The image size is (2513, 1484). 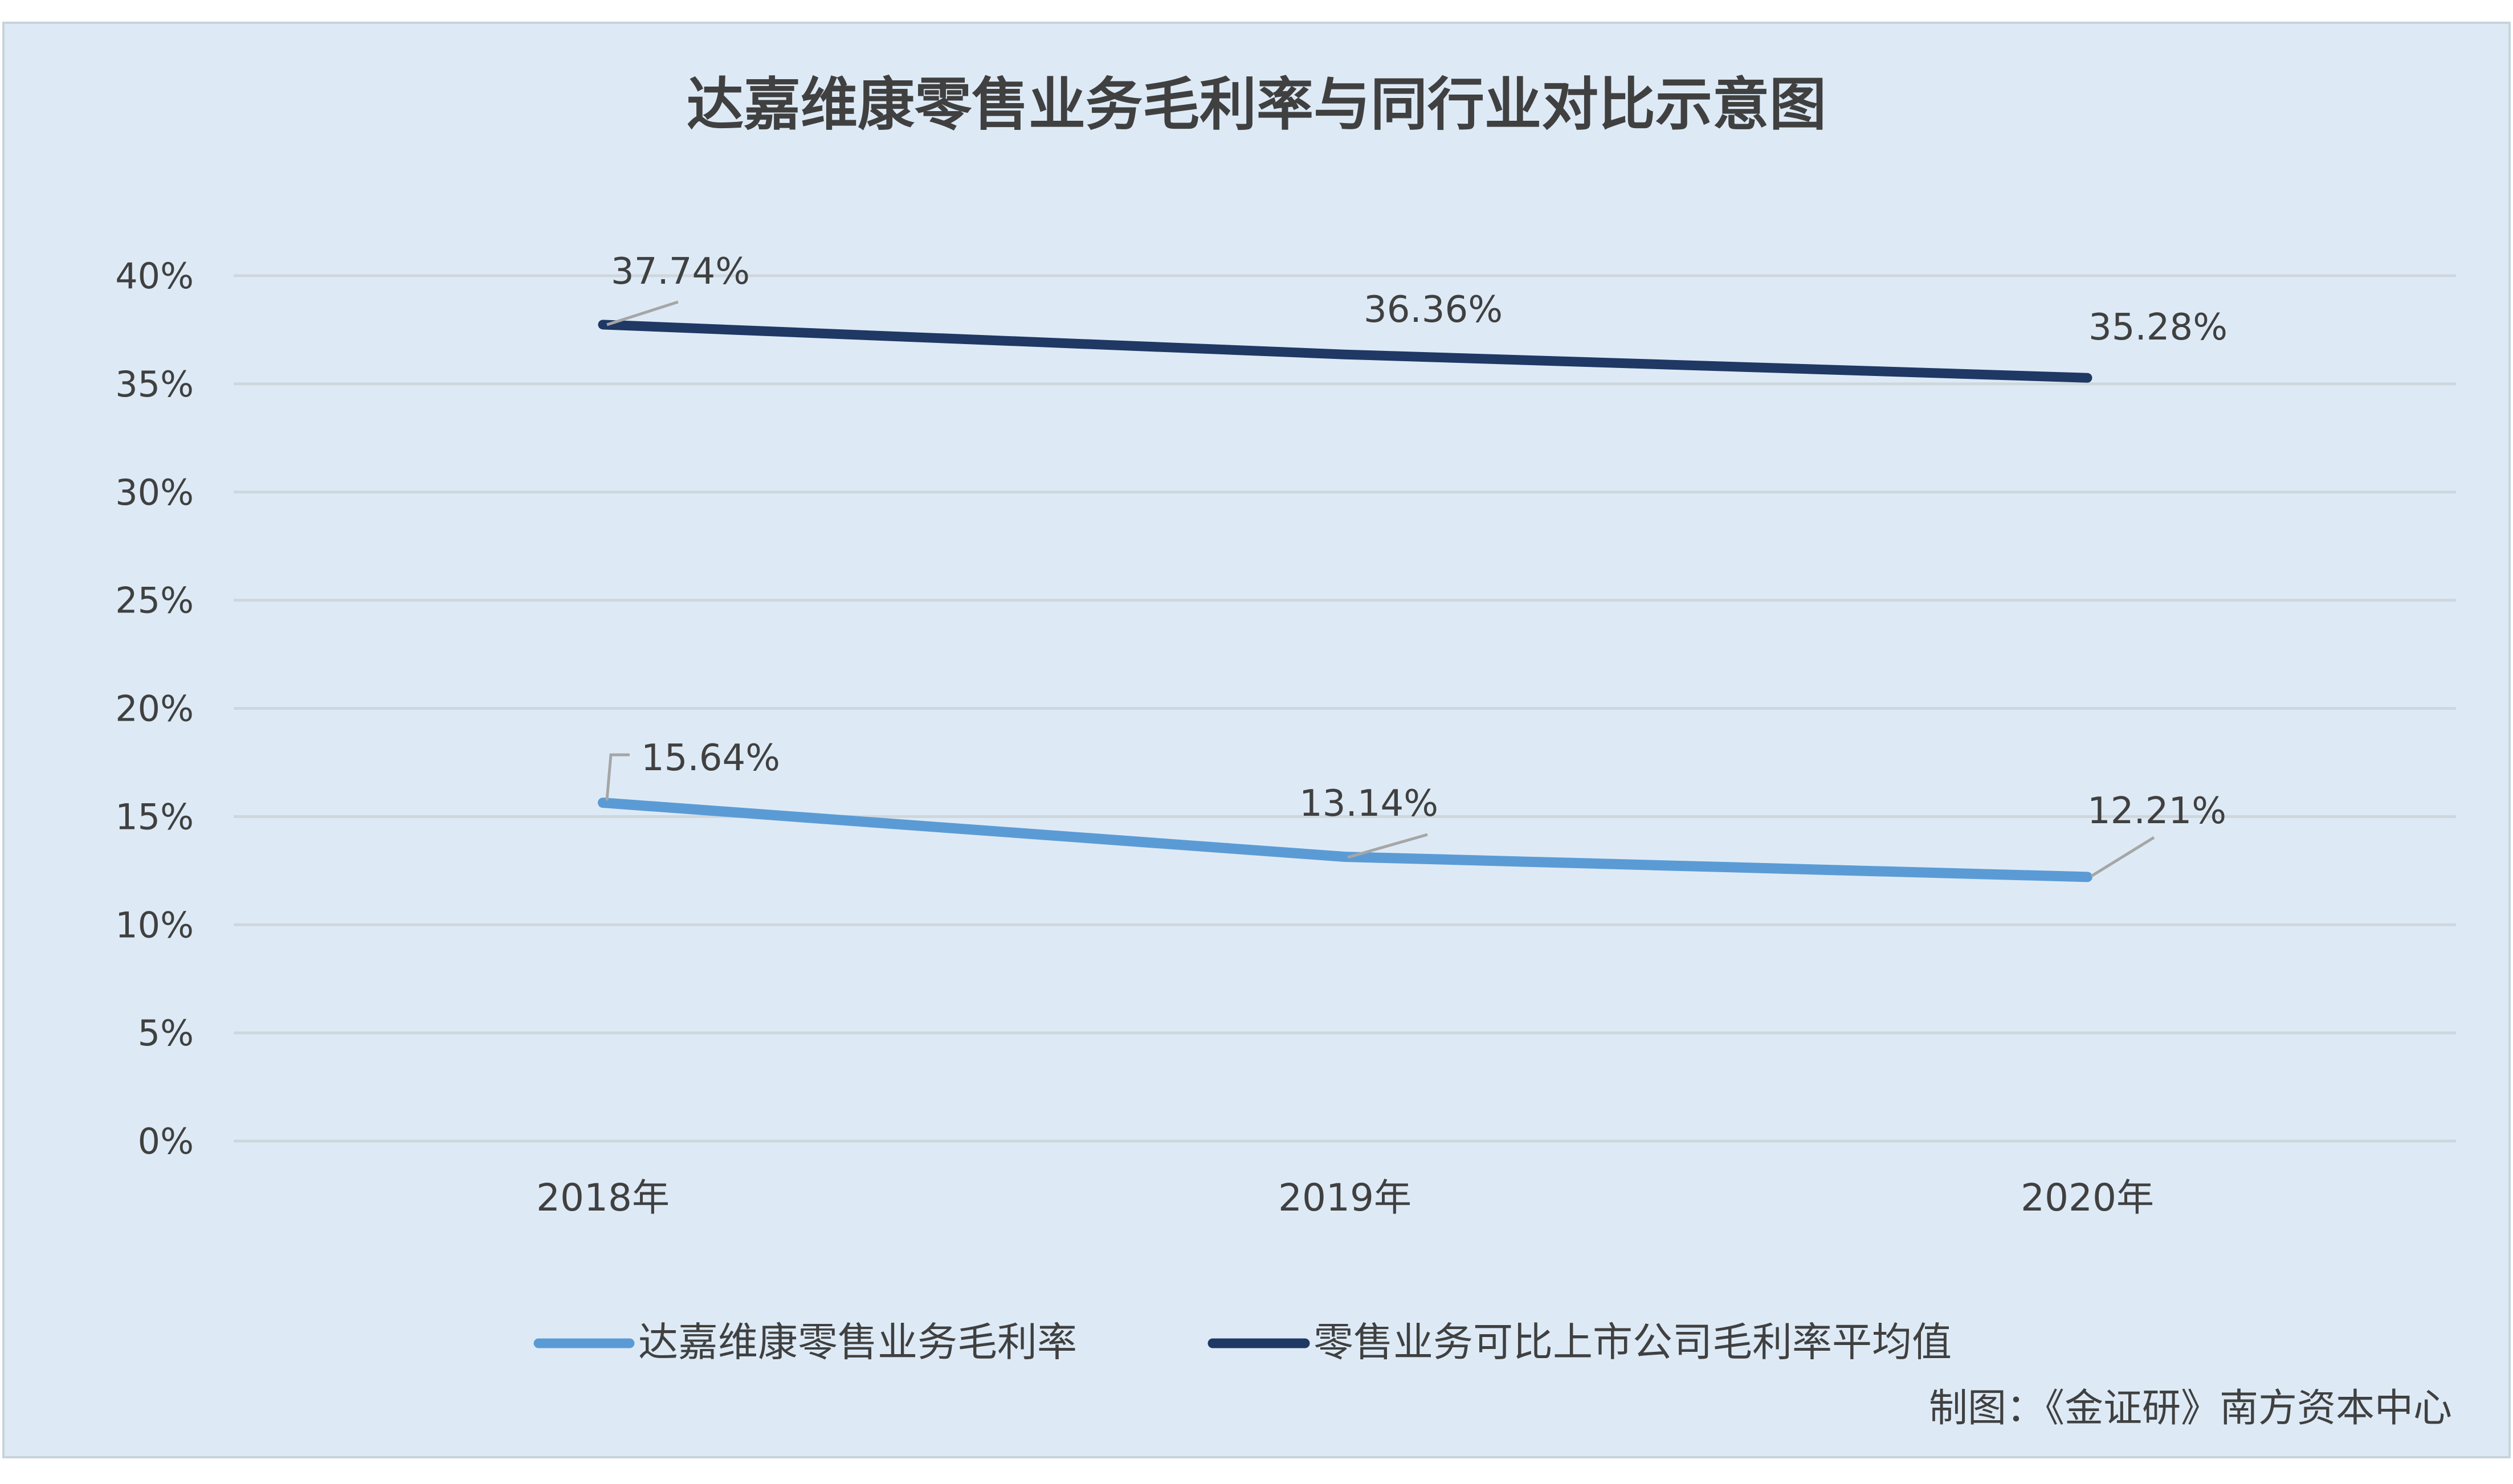 I want to click on y-tick-label: 35%, so click(x=154, y=384).